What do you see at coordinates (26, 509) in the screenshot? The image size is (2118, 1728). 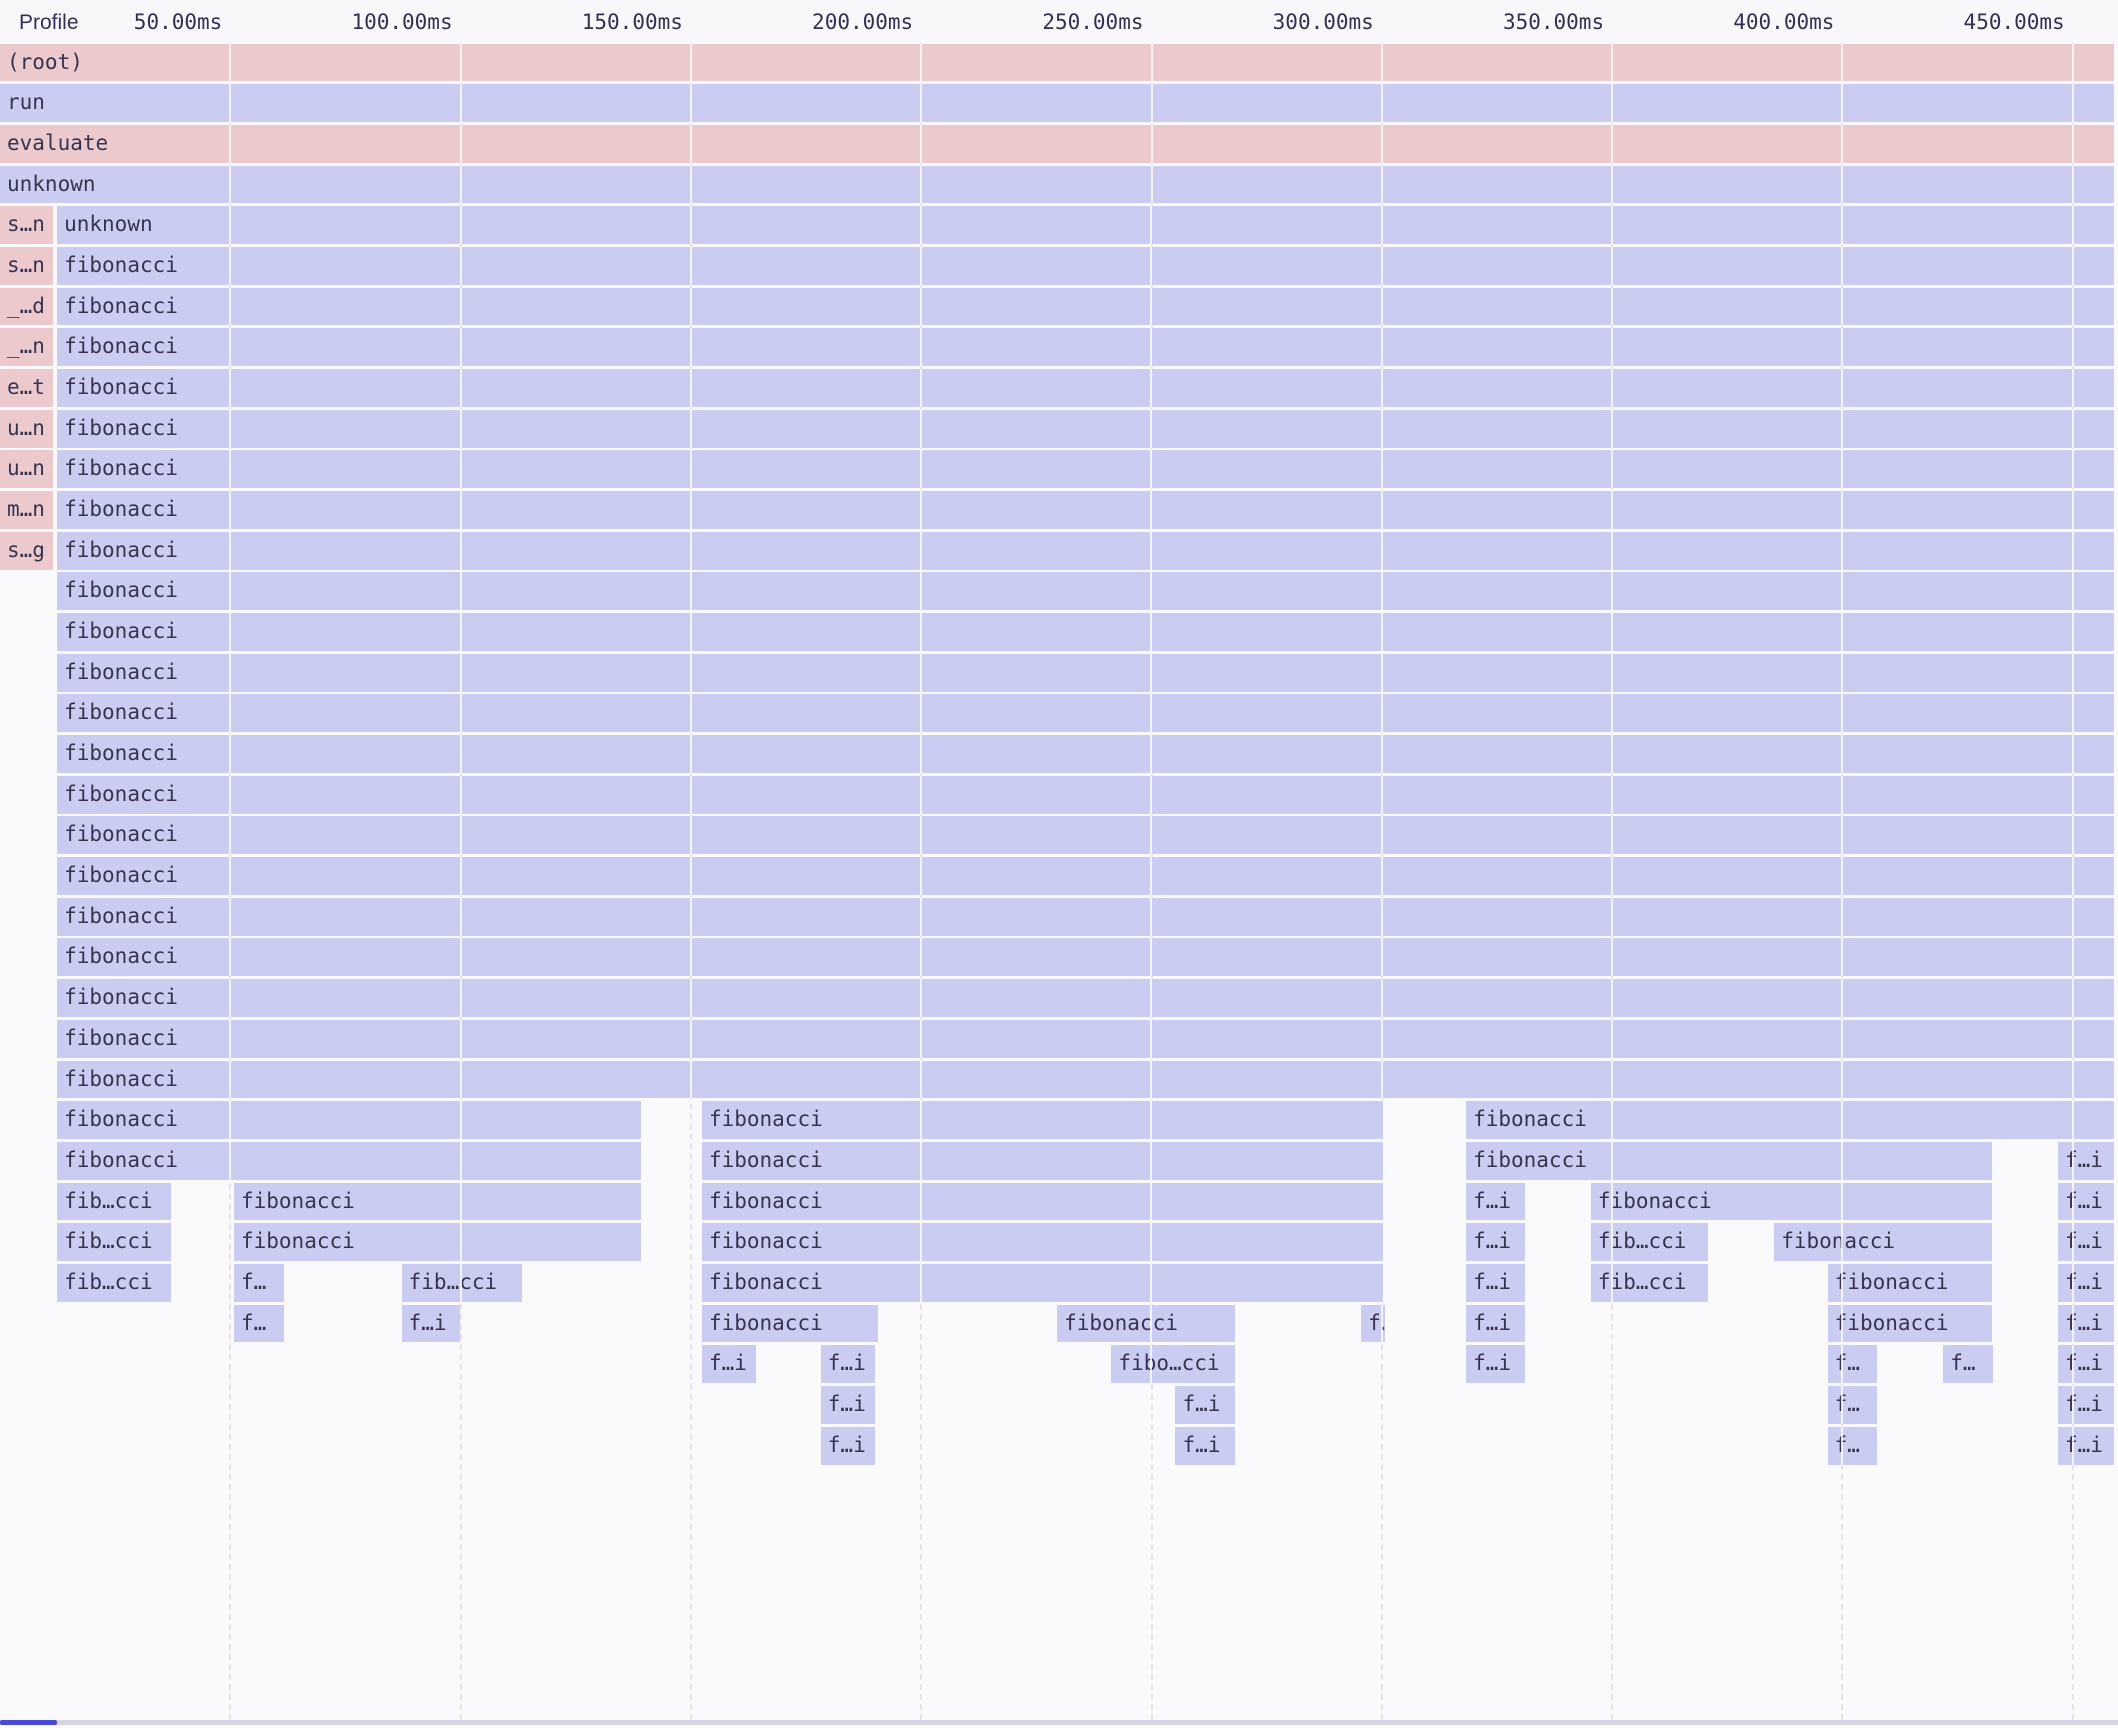 I see `flame-frame: m…n` at bounding box center [26, 509].